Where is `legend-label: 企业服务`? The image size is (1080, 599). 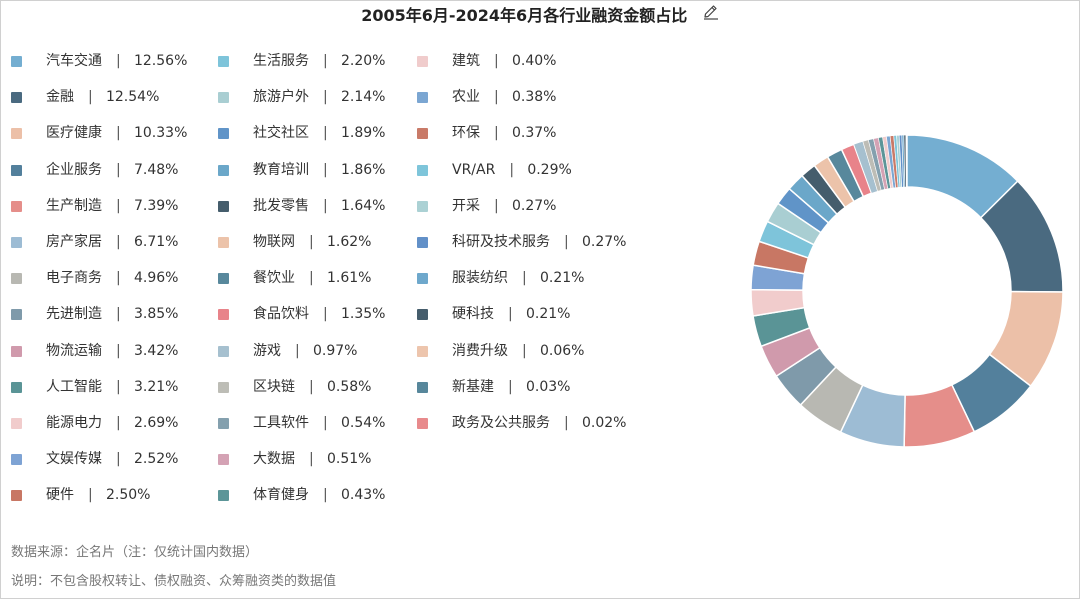 legend-label: 企业服务 is located at coordinates (74, 169).